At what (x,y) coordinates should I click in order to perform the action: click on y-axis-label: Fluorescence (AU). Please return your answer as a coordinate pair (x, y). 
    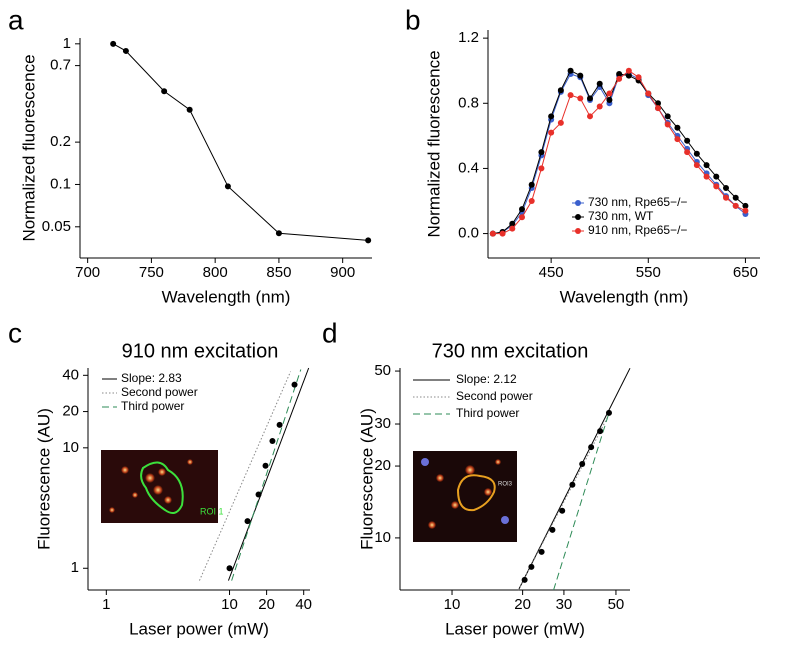
    Looking at the image, I should click on (366, 479).